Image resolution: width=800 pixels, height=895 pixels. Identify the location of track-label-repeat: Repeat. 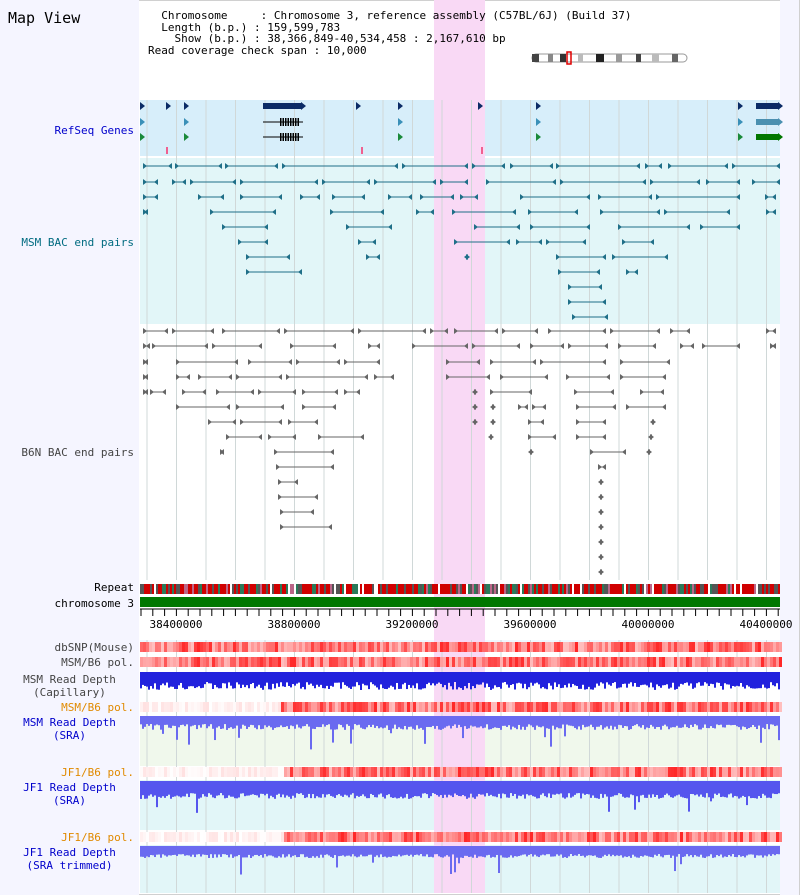
(114, 587).